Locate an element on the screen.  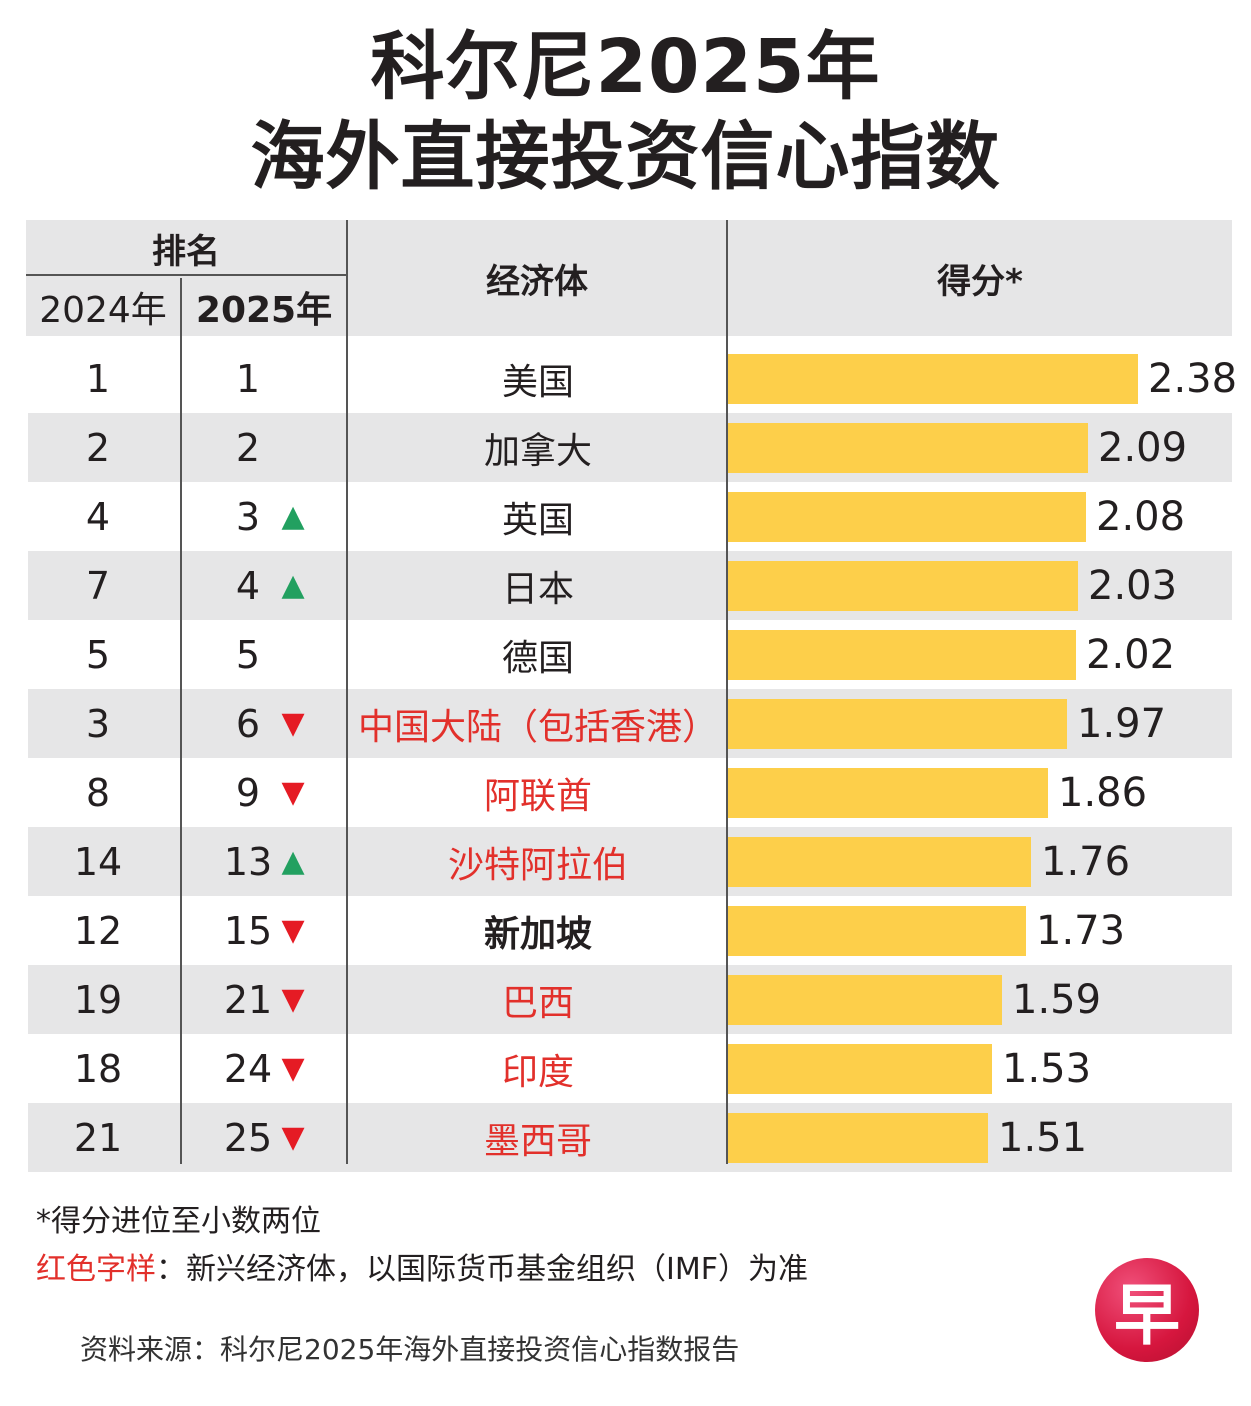
legend-red-label: 红色字样 is located at coordinates (96, 1269).